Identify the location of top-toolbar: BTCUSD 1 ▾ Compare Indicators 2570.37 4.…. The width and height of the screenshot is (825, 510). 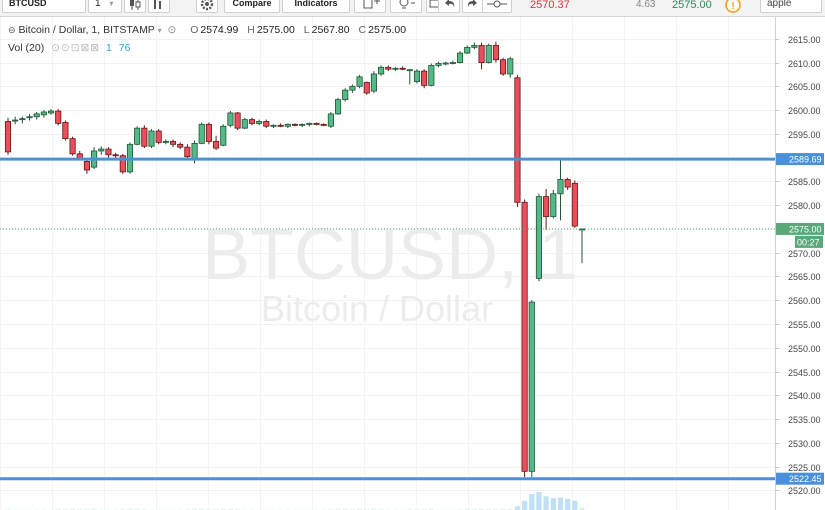
(412, 8).